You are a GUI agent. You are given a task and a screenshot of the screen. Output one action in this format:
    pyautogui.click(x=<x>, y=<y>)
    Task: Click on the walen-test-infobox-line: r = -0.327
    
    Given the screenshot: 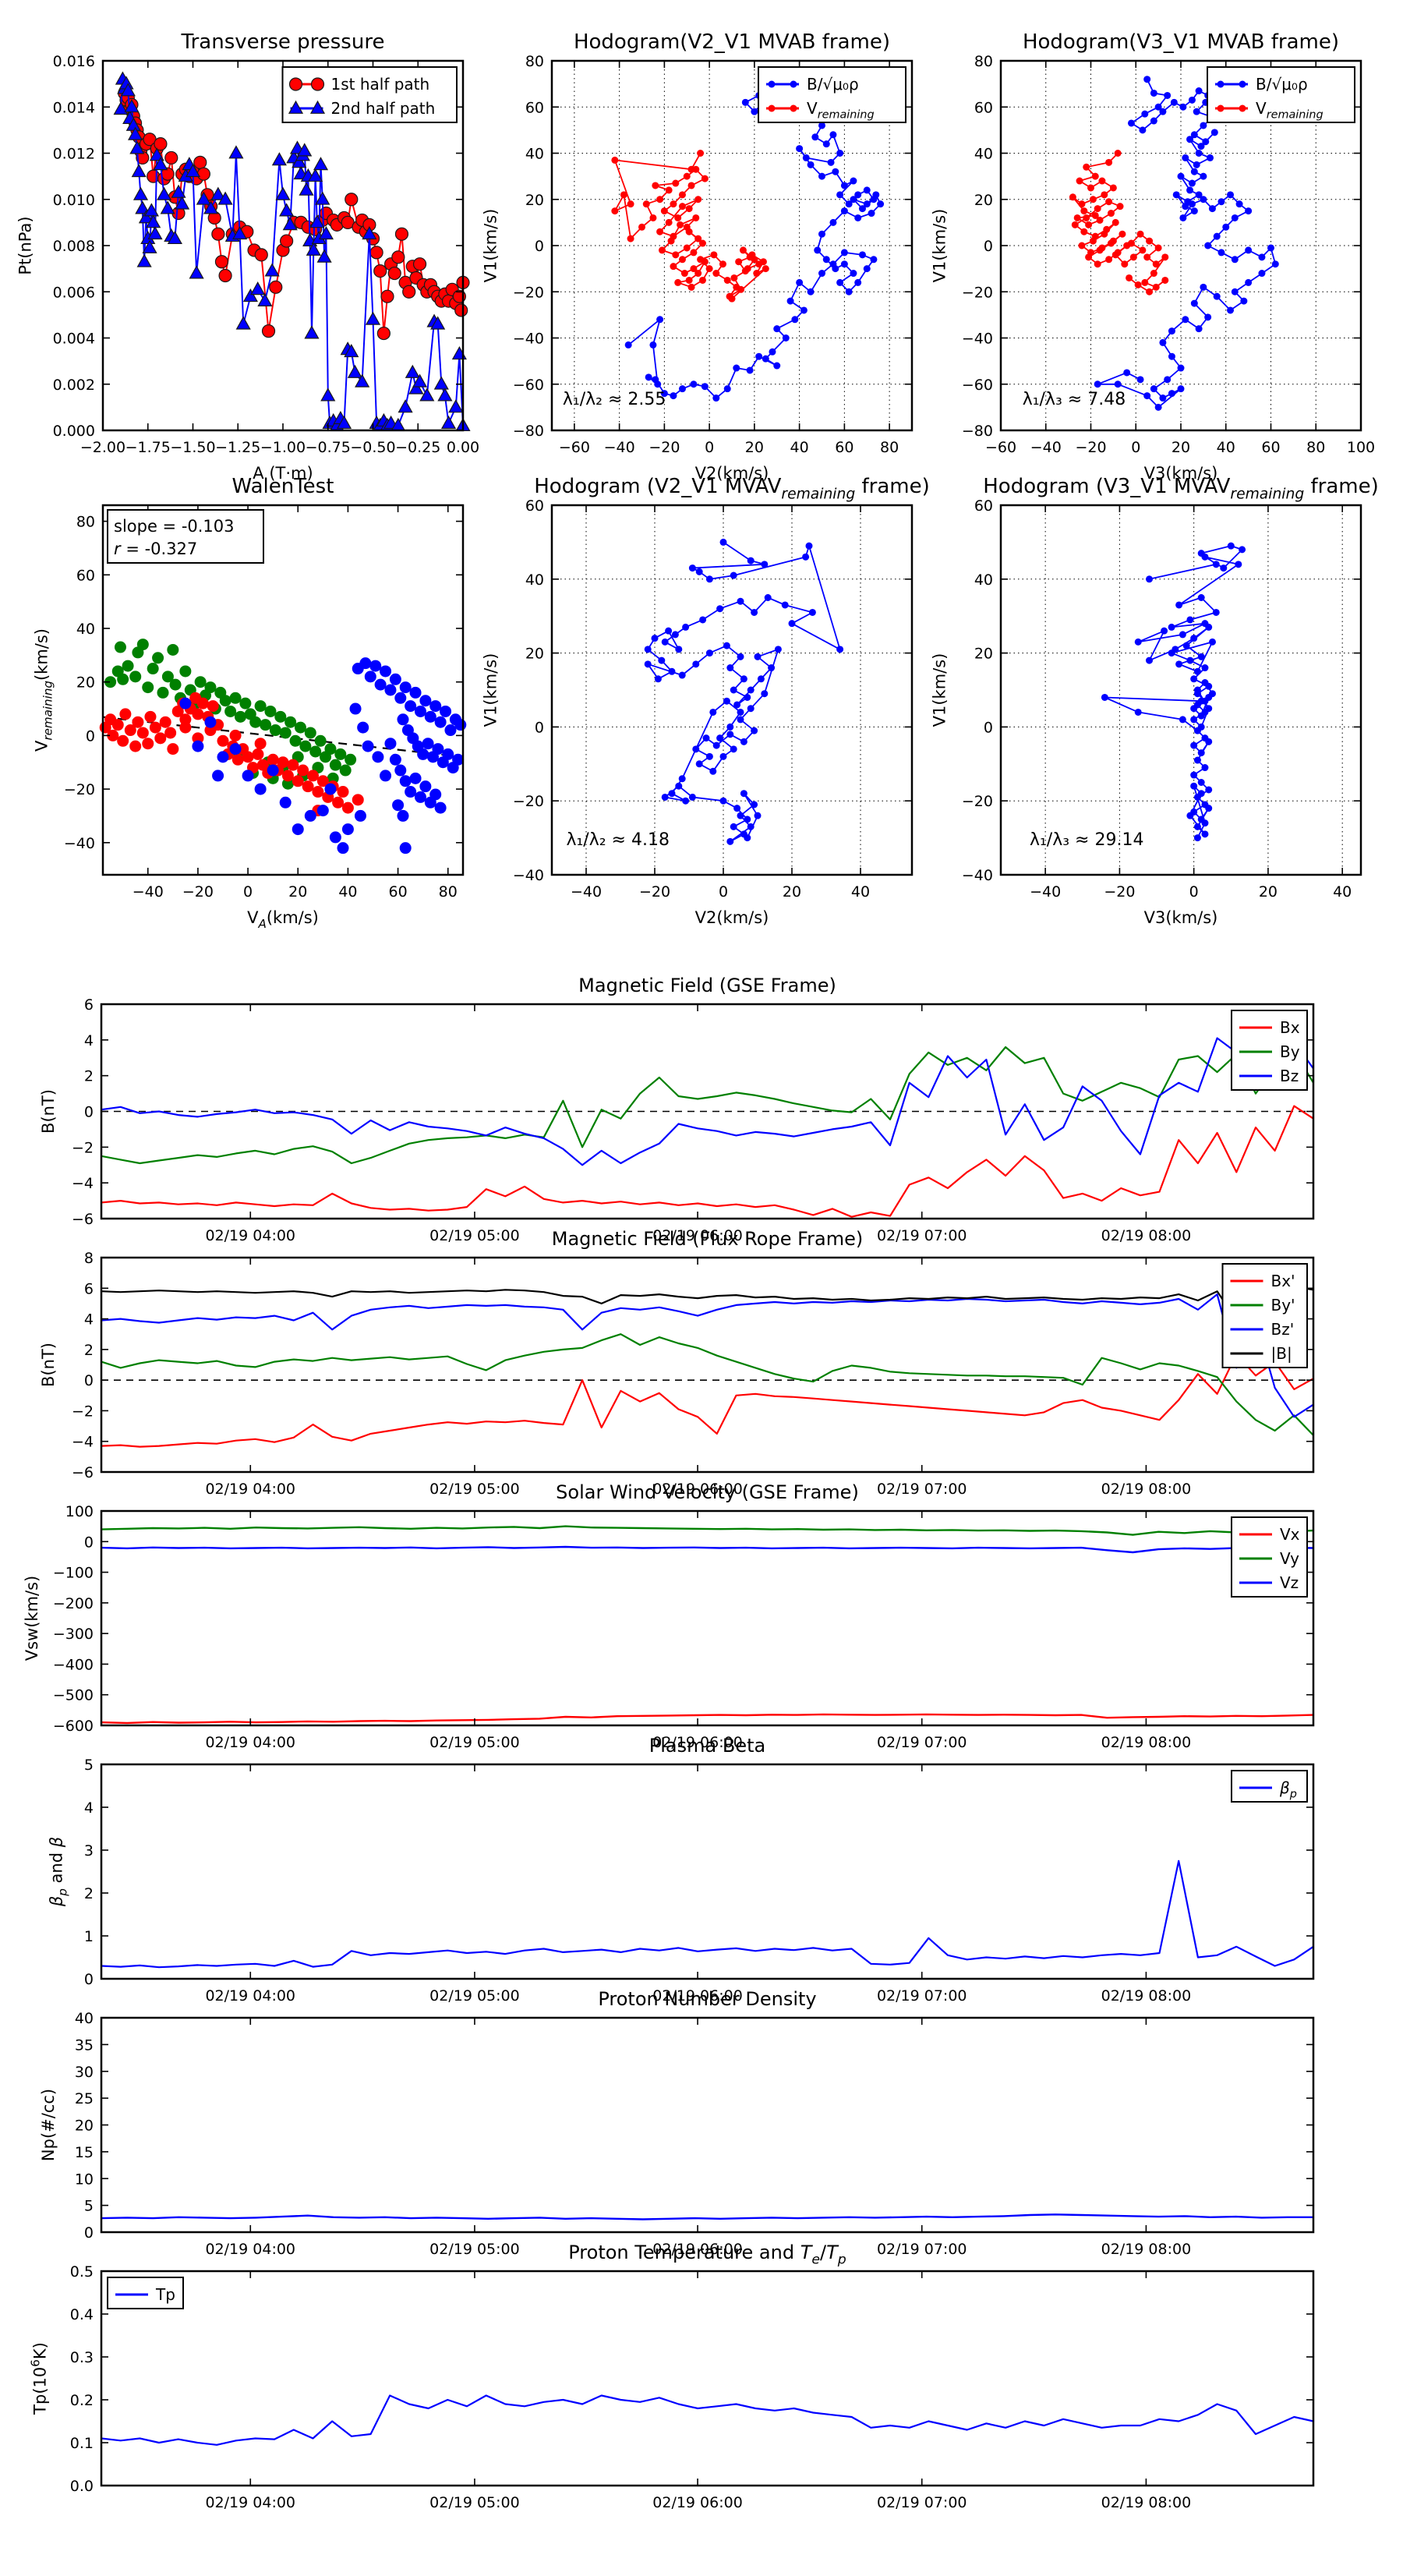 What is the action you would take?
    pyautogui.click(x=155, y=549)
    